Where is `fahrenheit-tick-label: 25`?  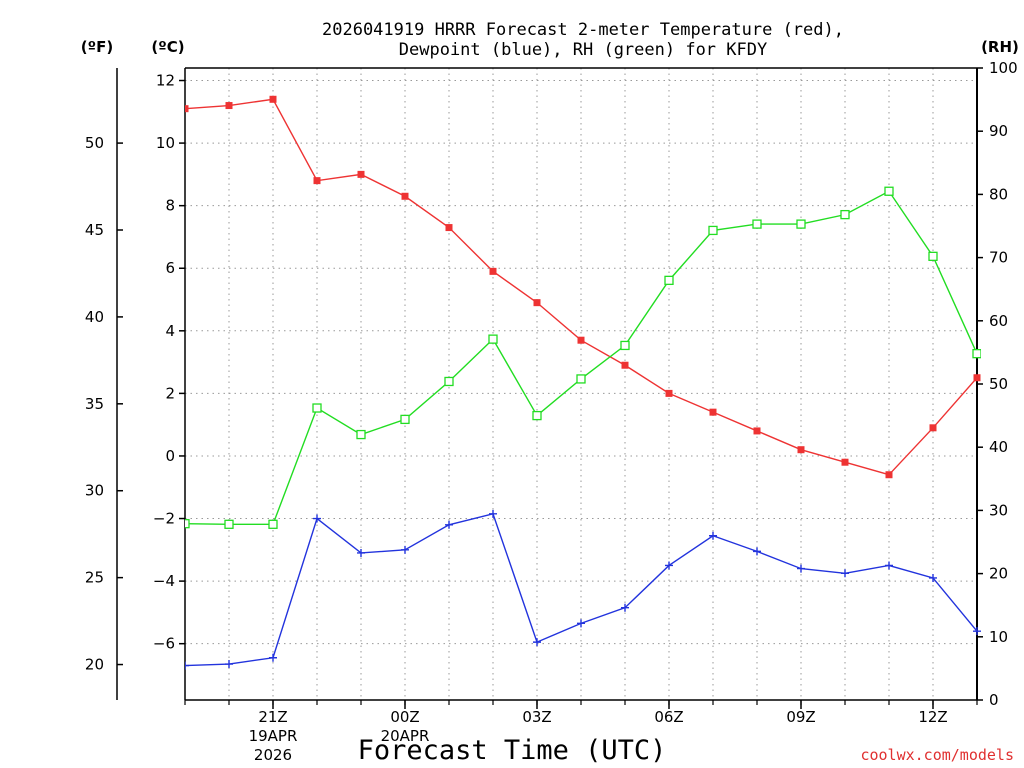 fahrenheit-tick-label: 25 is located at coordinates (94, 578).